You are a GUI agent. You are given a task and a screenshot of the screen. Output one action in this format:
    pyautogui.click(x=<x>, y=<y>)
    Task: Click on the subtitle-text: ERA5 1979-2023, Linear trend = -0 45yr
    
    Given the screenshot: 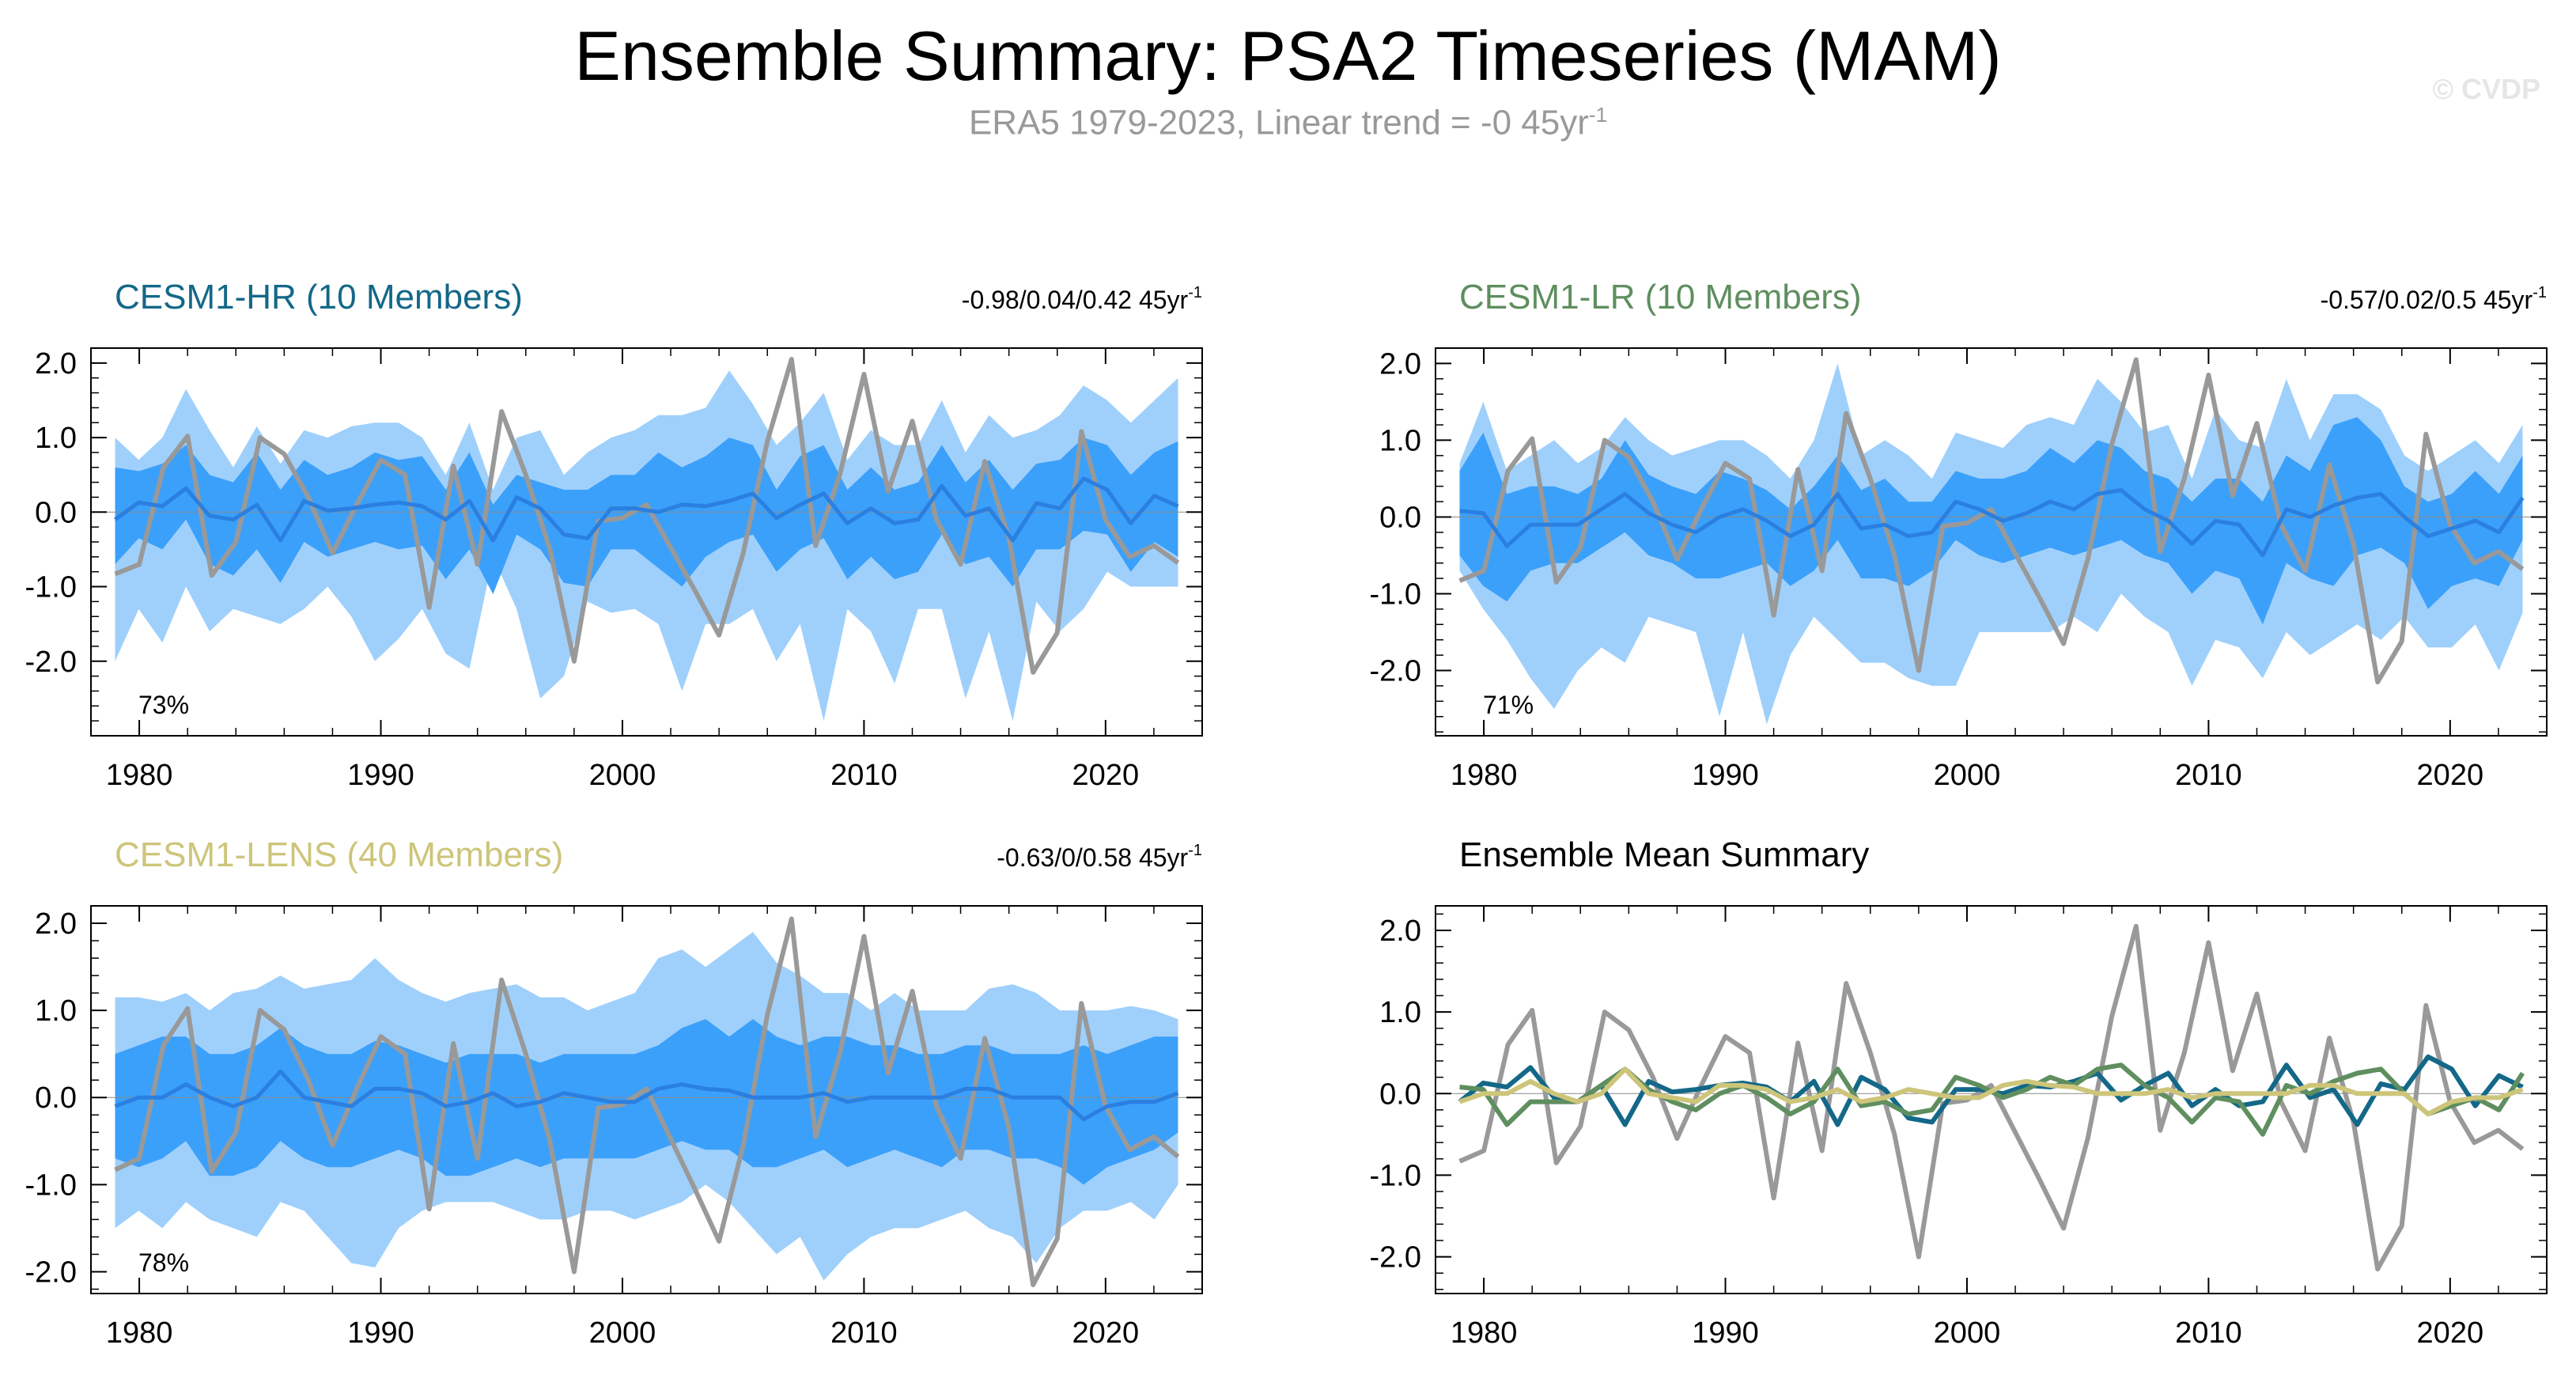 What is the action you would take?
    pyautogui.click(x=1279, y=122)
    